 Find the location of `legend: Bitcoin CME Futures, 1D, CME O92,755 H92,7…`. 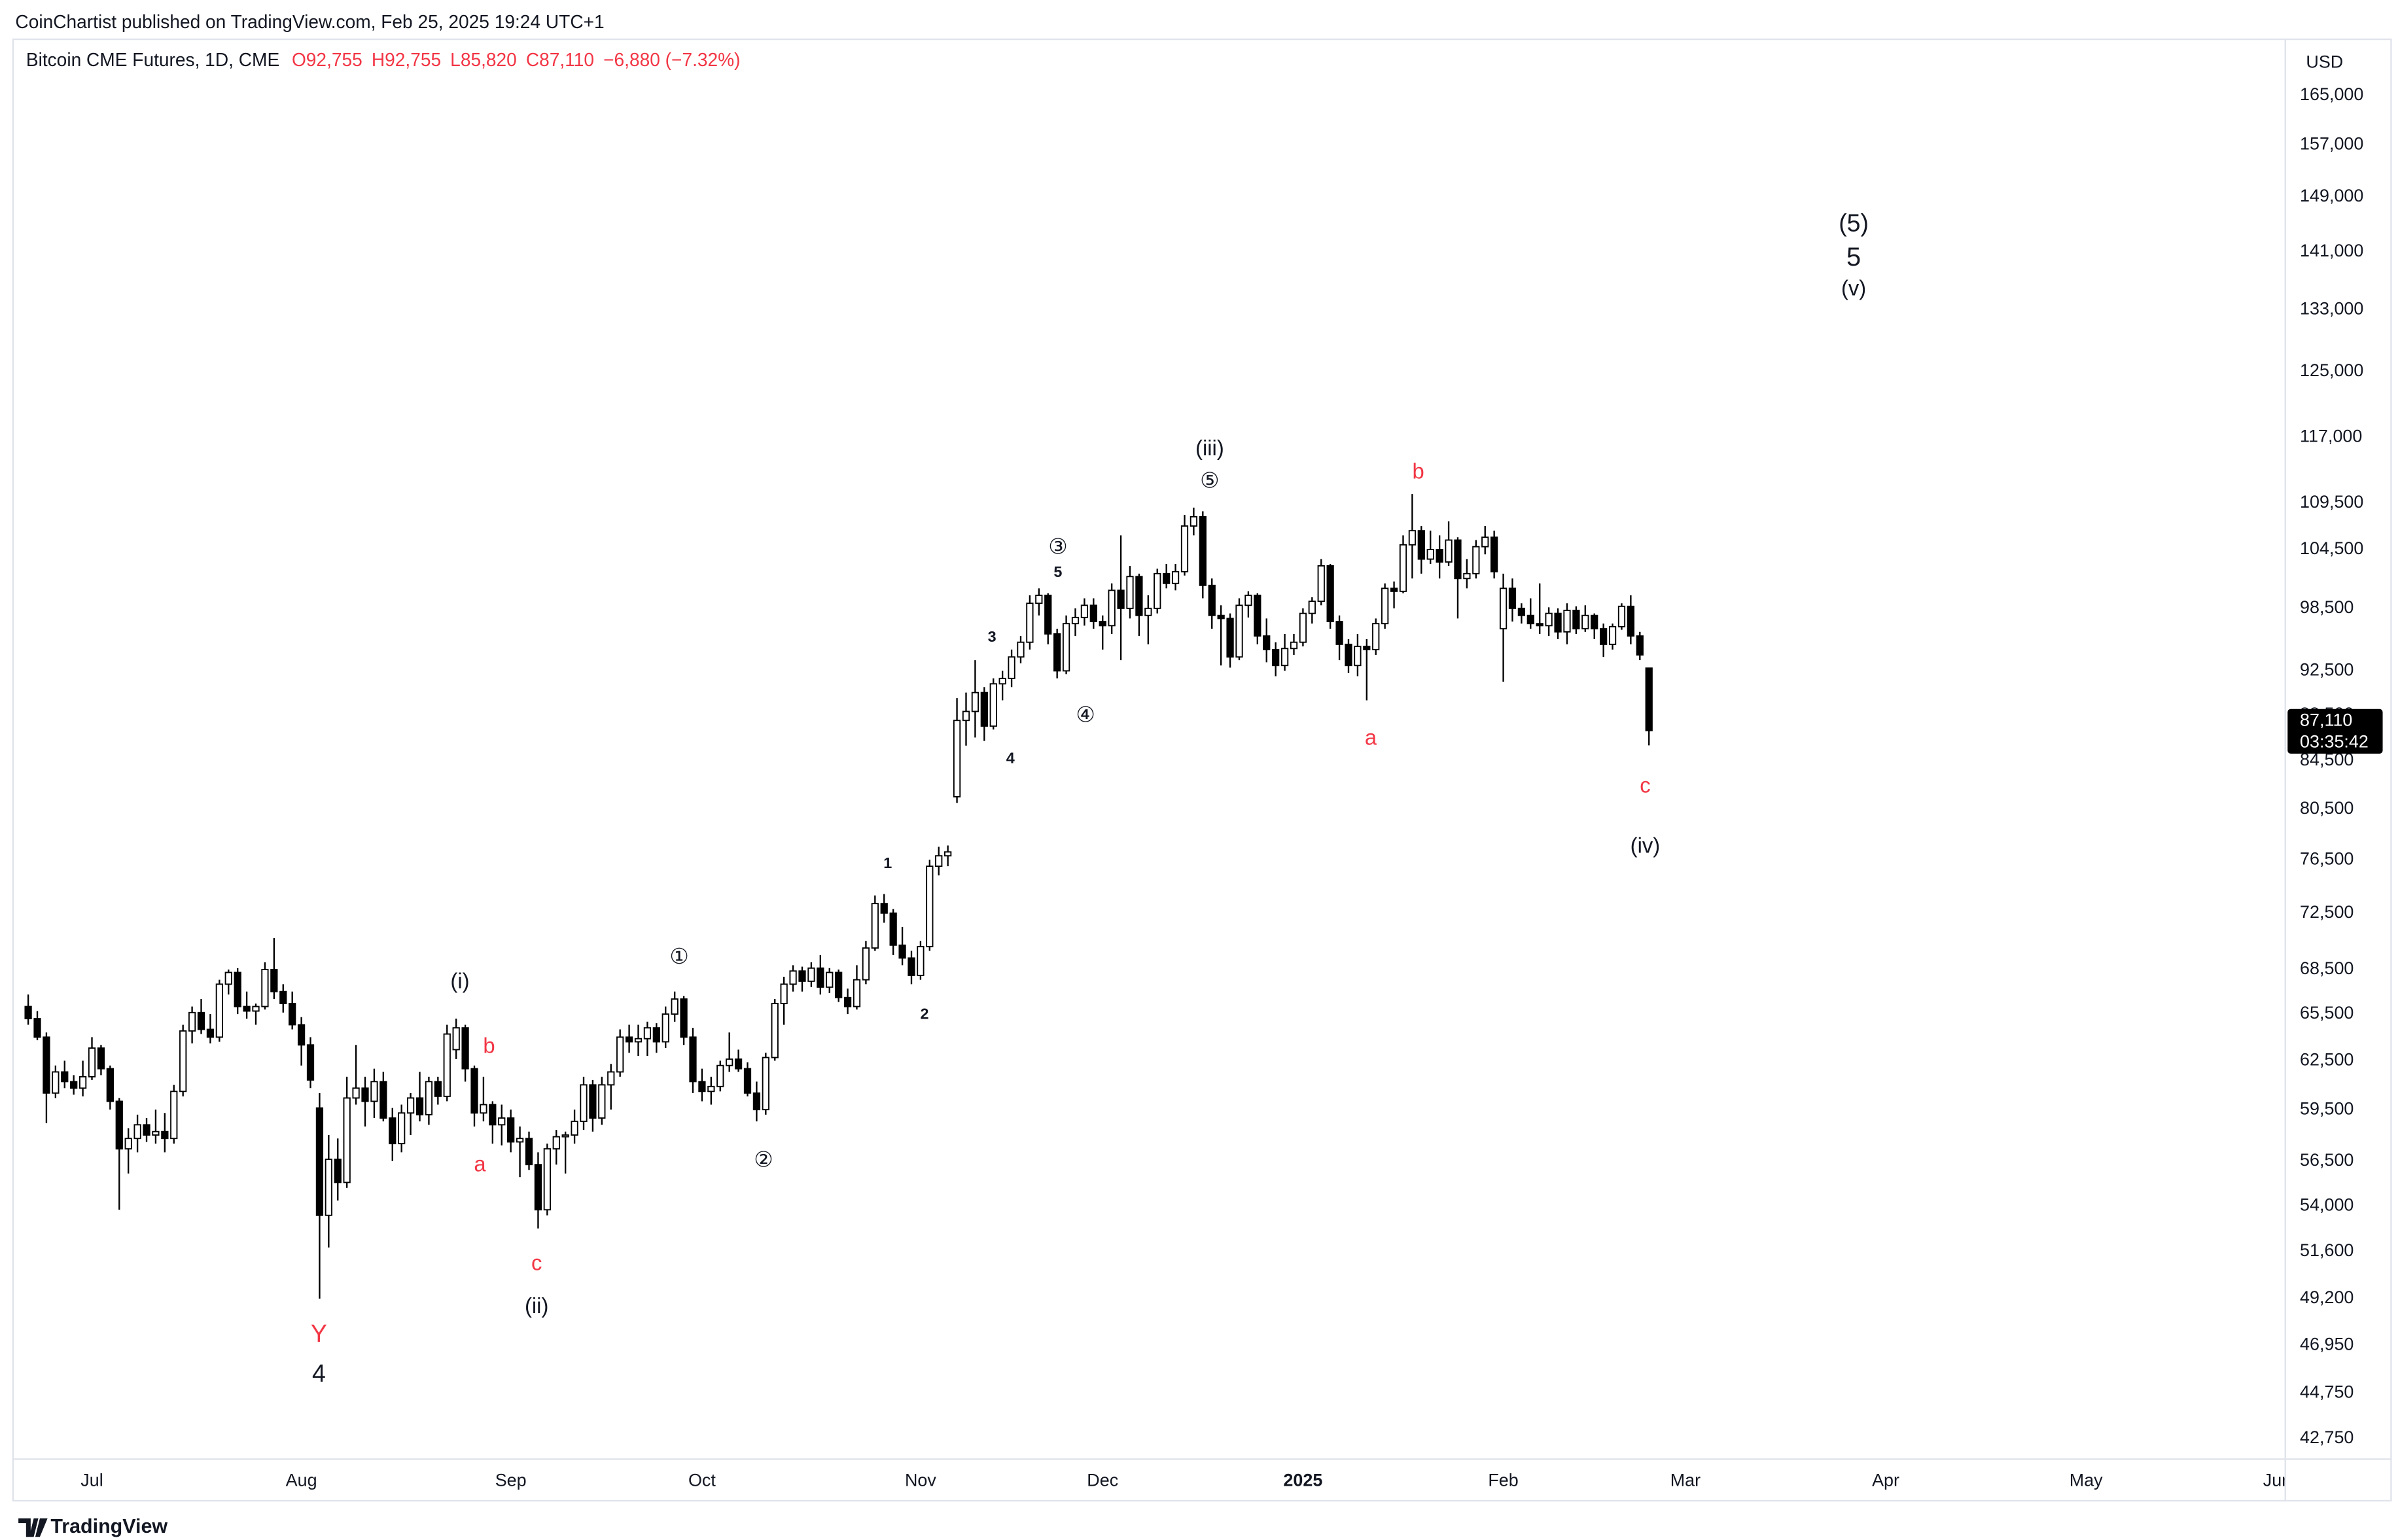

legend: Bitcoin CME Futures, 1D, CME O92,755 H92,7… is located at coordinates (383, 60).